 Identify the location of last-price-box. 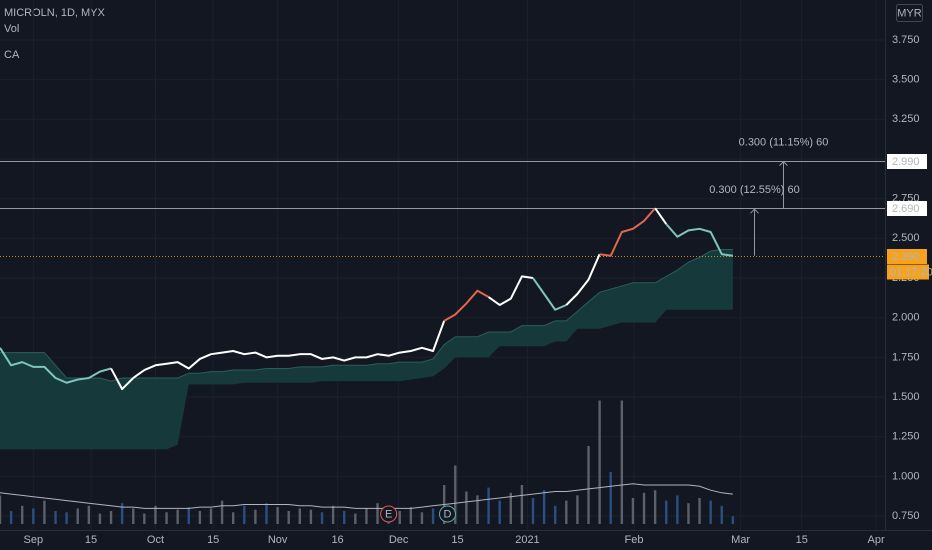
(907, 256).